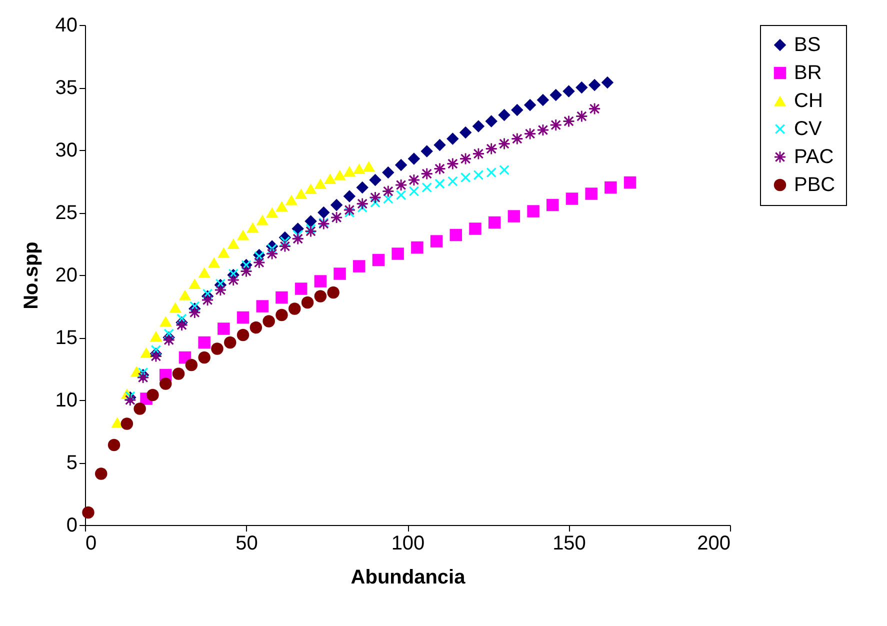  I want to click on legend-label: PAC, so click(814, 157).